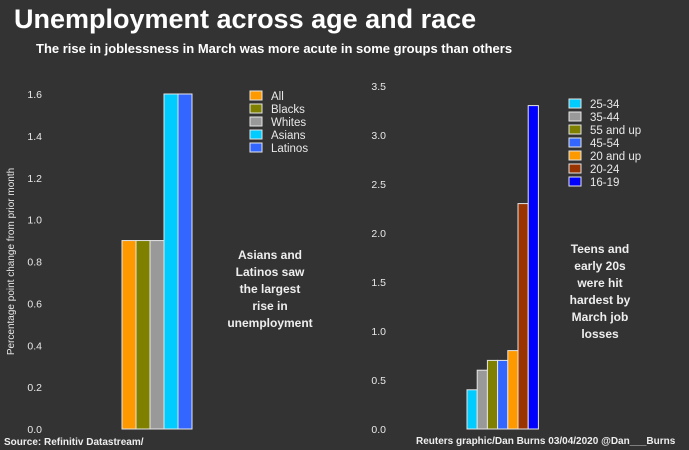 Image resolution: width=689 pixels, height=450 pixels. What do you see at coordinates (270, 272) in the screenshot?
I see `annotation-line: Latinos saw` at bounding box center [270, 272].